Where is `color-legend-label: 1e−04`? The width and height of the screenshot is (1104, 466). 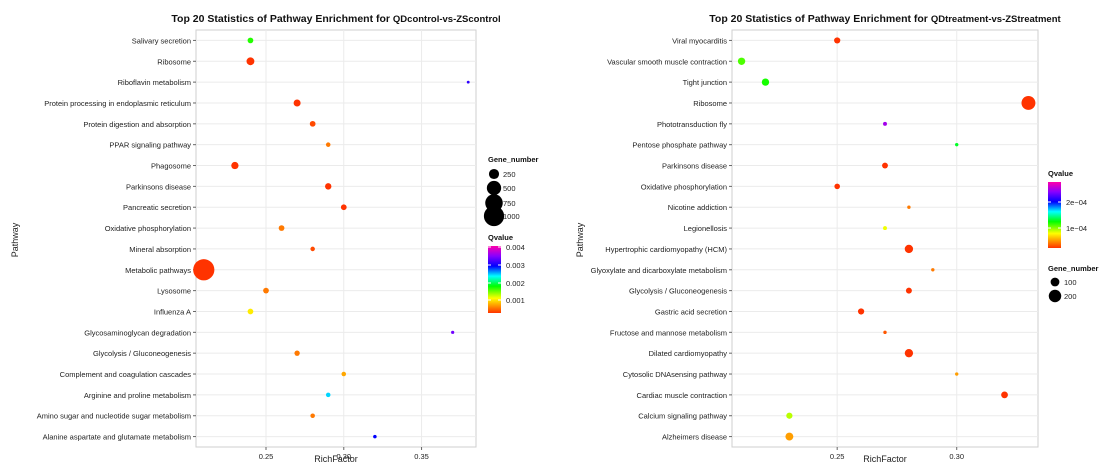 color-legend-label: 1e−04 is located at coordinates (1076, 228).